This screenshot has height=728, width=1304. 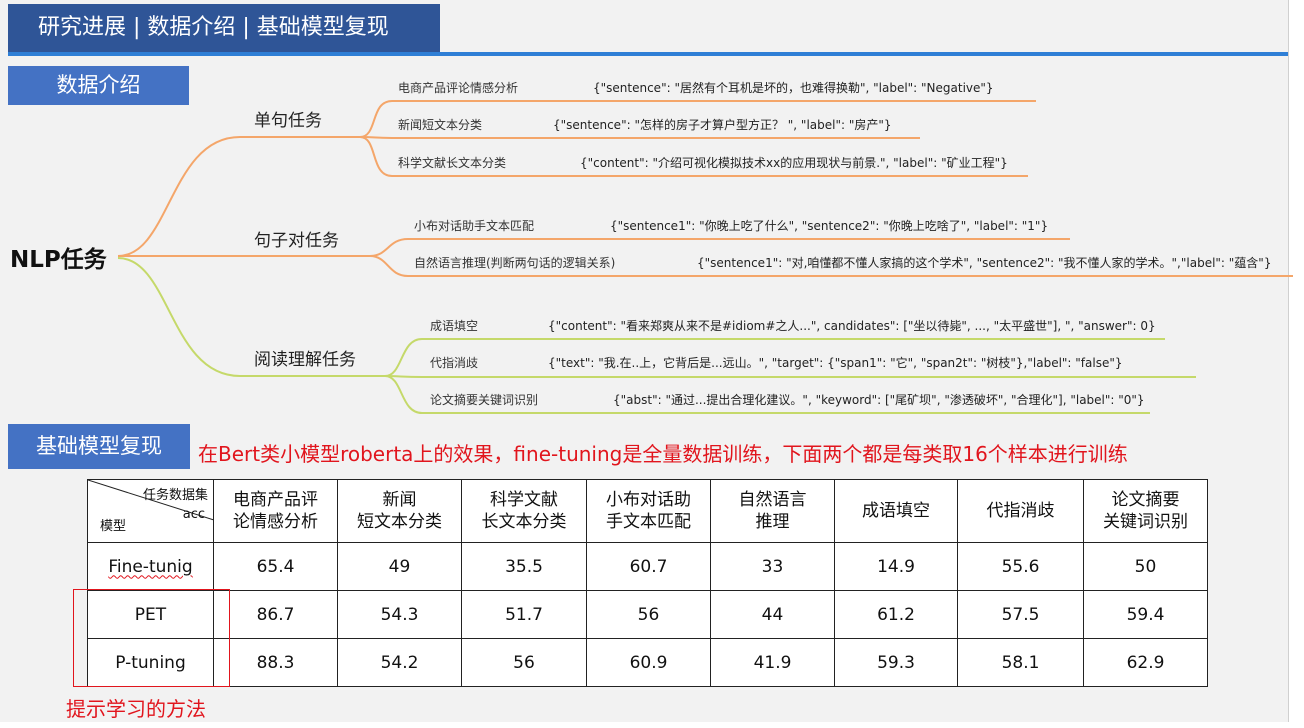 What do you see at coordinates (296, 241) in the screenshot?
I see `branch-sentence-pair: 句子对任务` at bounding box center [296, 241].